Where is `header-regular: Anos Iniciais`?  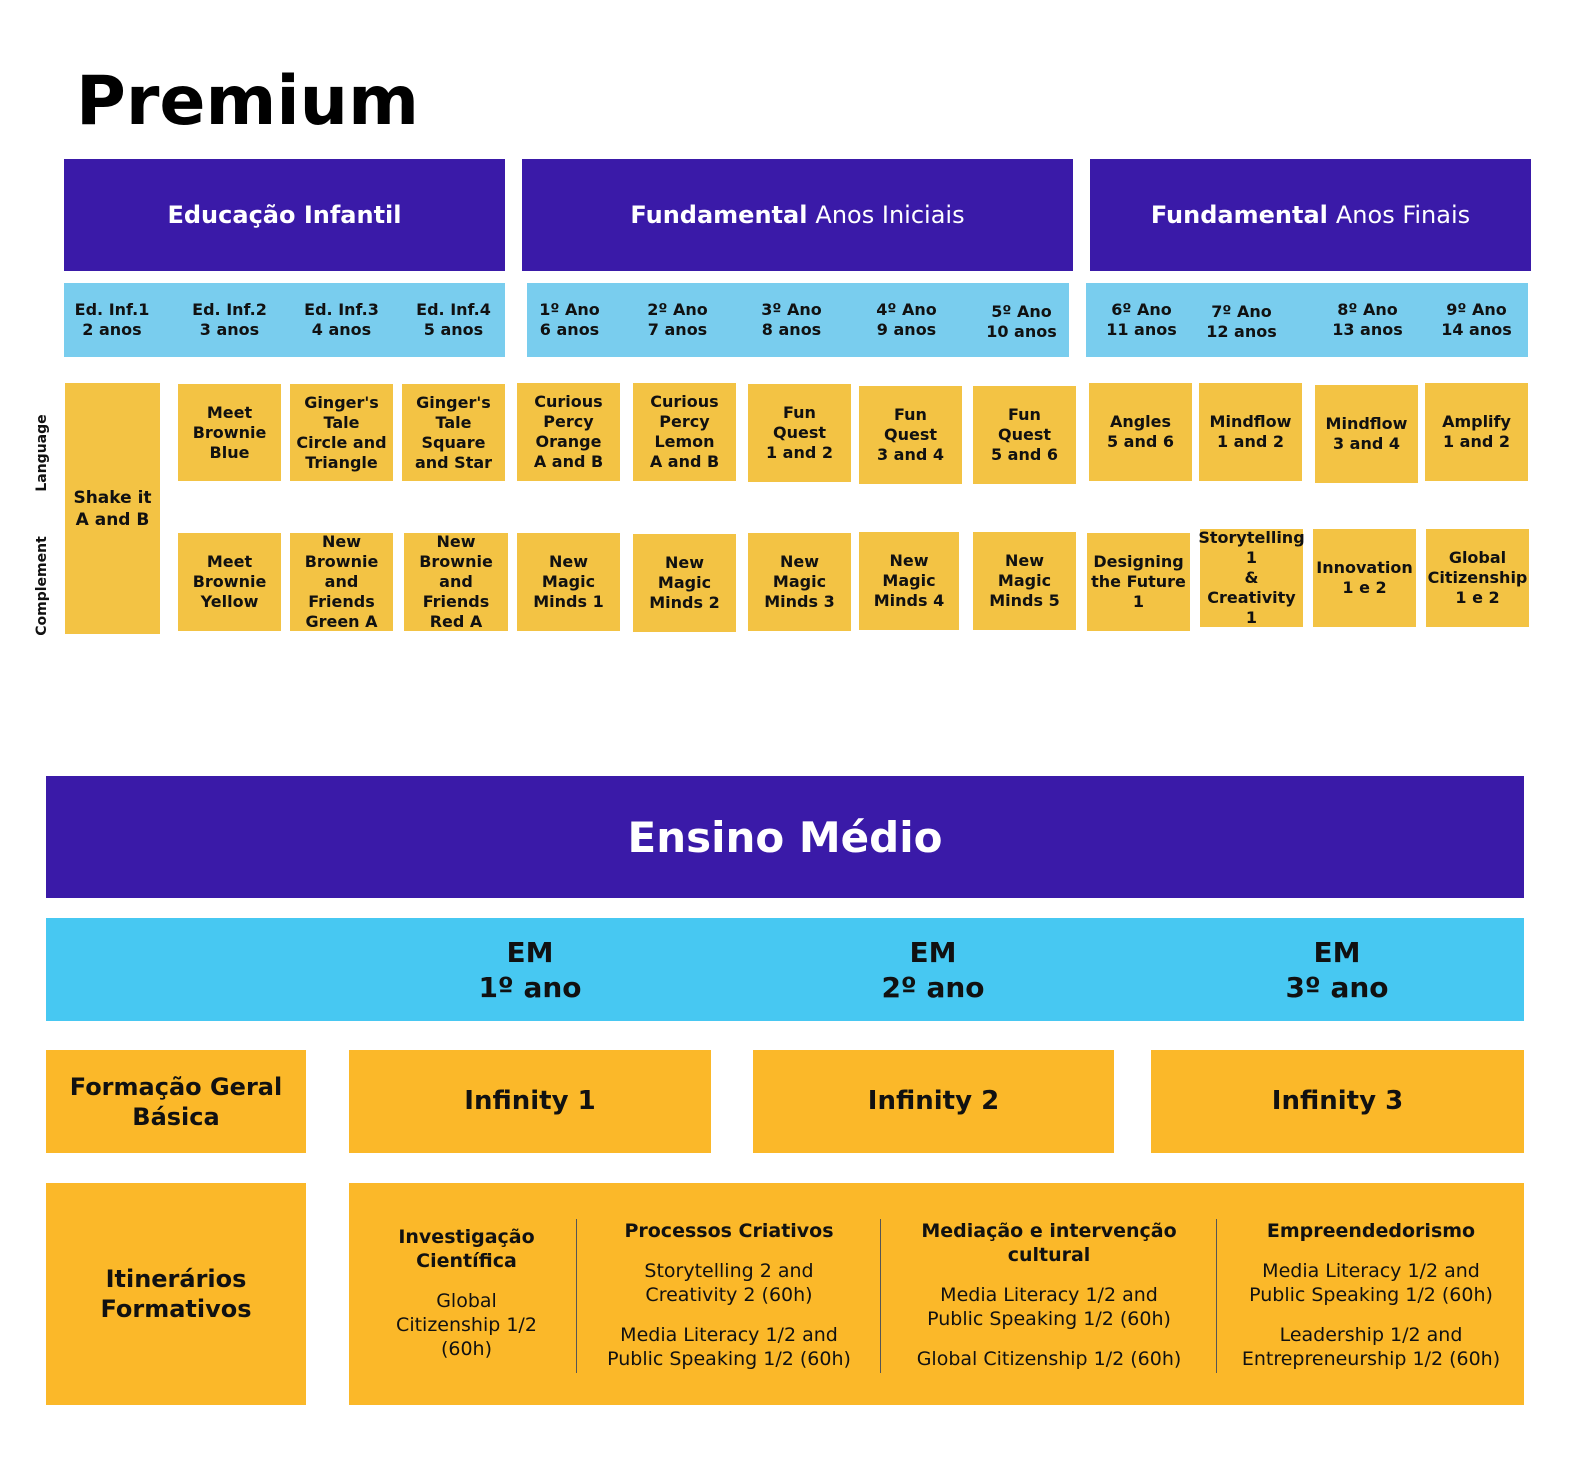
header-regular: Anos Iniciais is located at coordinates (890, 215).